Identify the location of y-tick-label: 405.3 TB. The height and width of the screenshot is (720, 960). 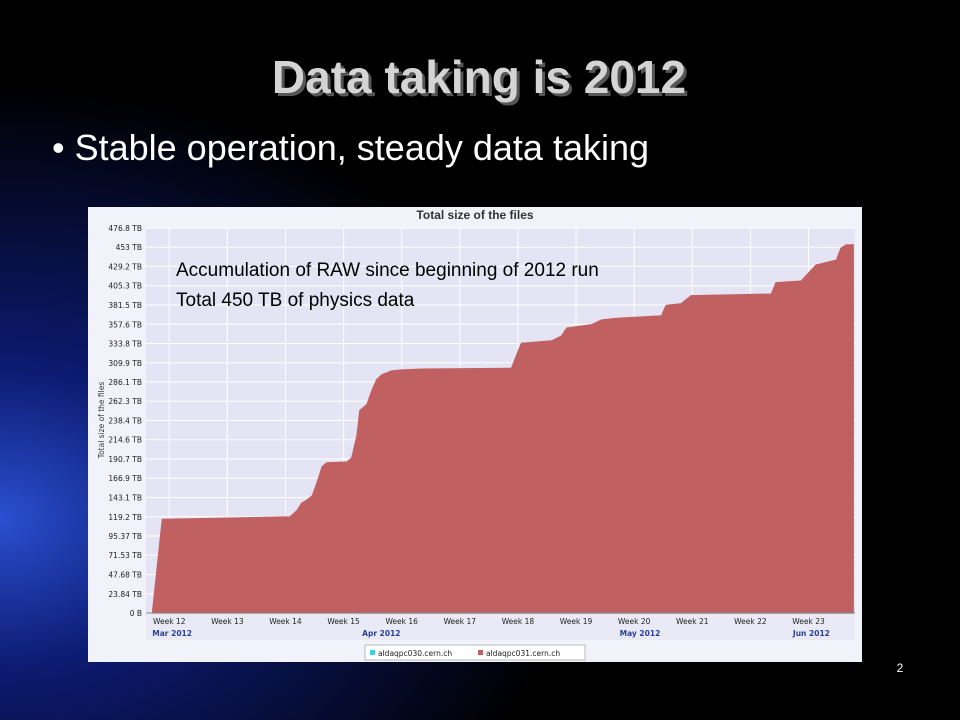
(125, 286).